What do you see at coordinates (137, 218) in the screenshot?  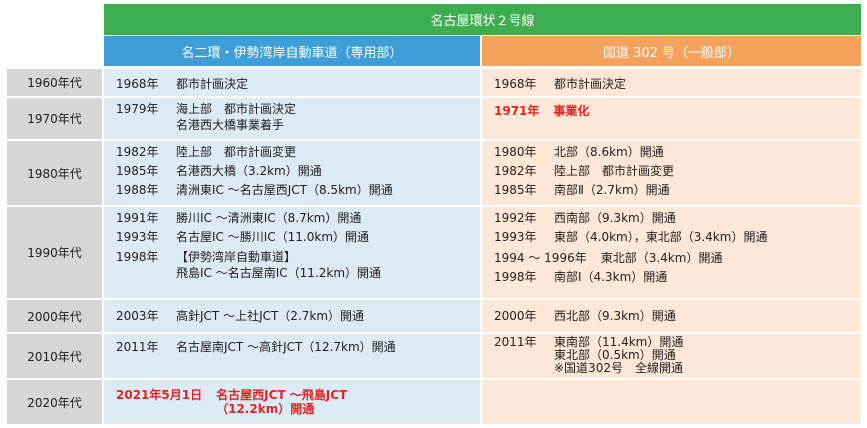 I see `event-year: 1991年` at bounding box center [137, 218].